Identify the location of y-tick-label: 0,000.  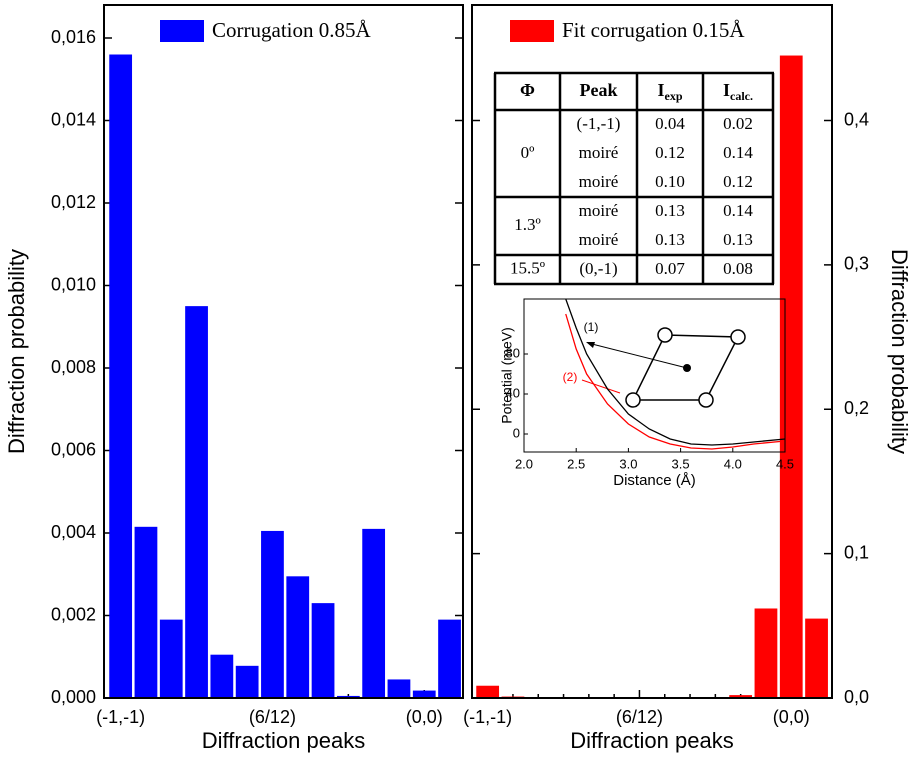
(73, 697).